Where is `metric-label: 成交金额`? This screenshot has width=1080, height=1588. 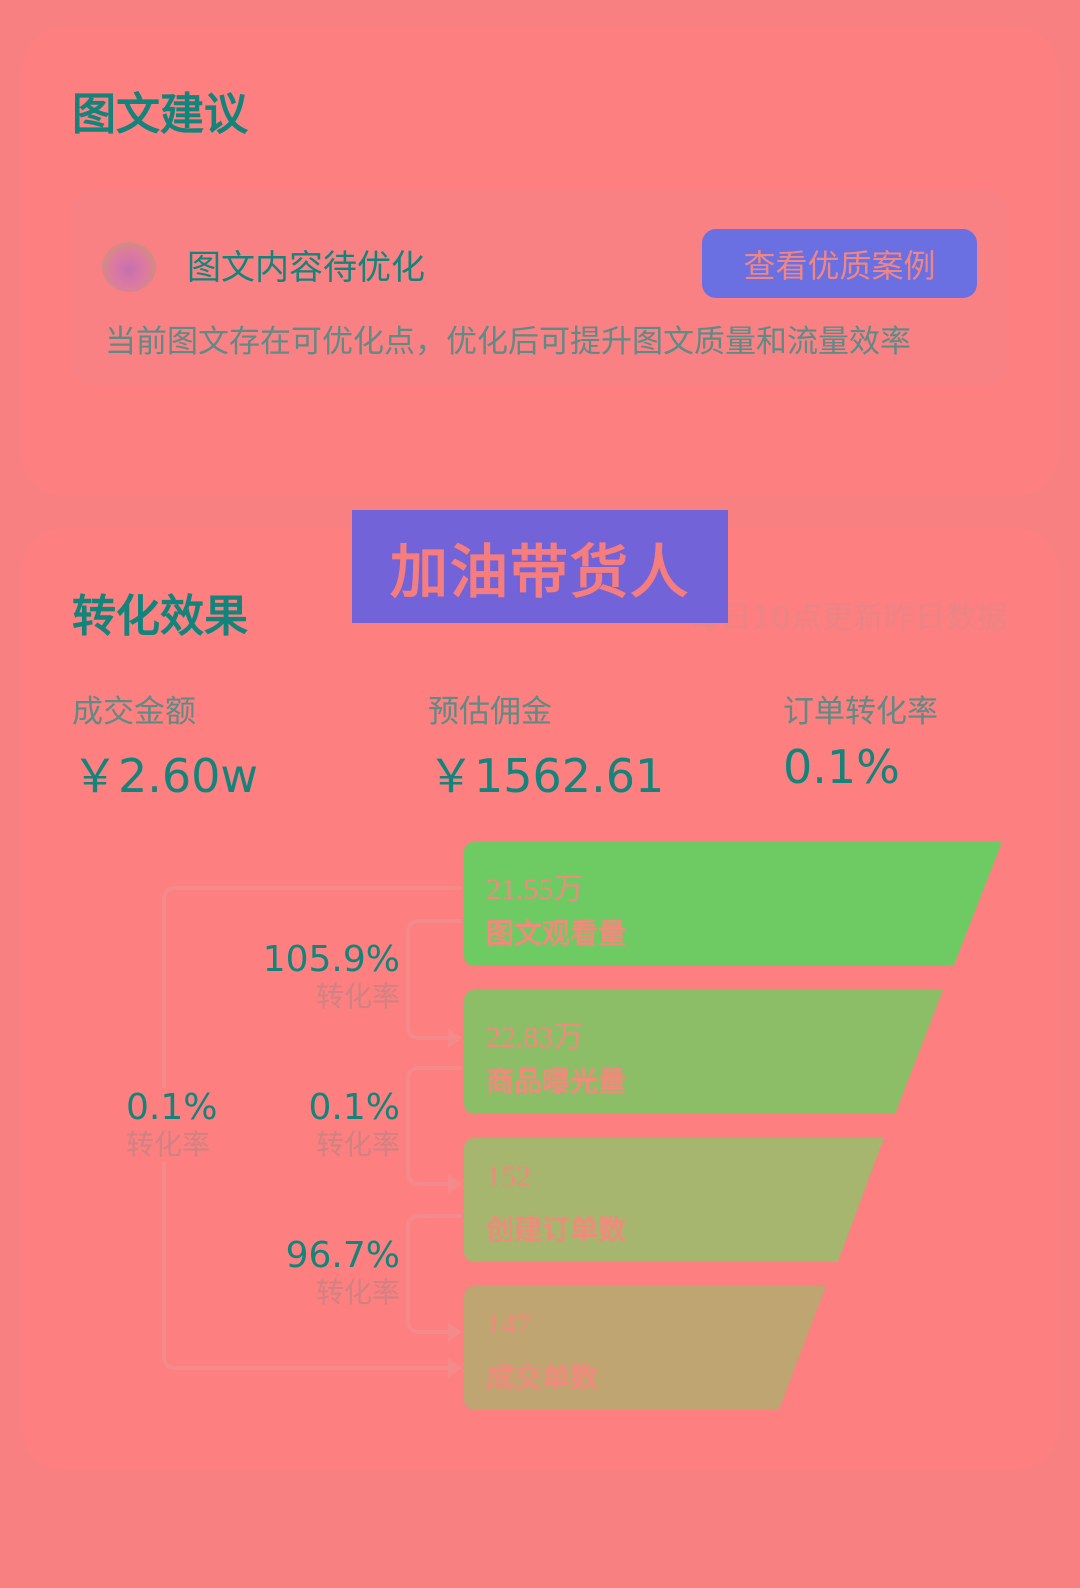 metric-label: 成交金额 is located at coordinates (134, 712).